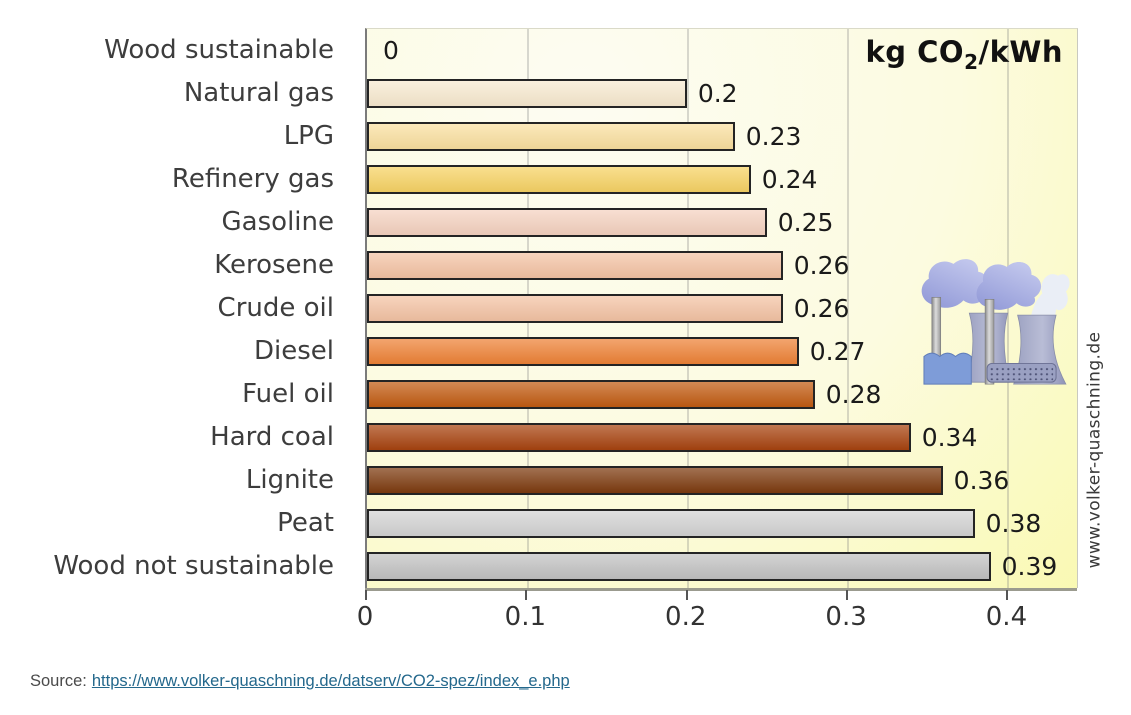  Describe the element at coordinates (773, 136) in the screenshot. I see `bar-value-label: 0.23` at that location.